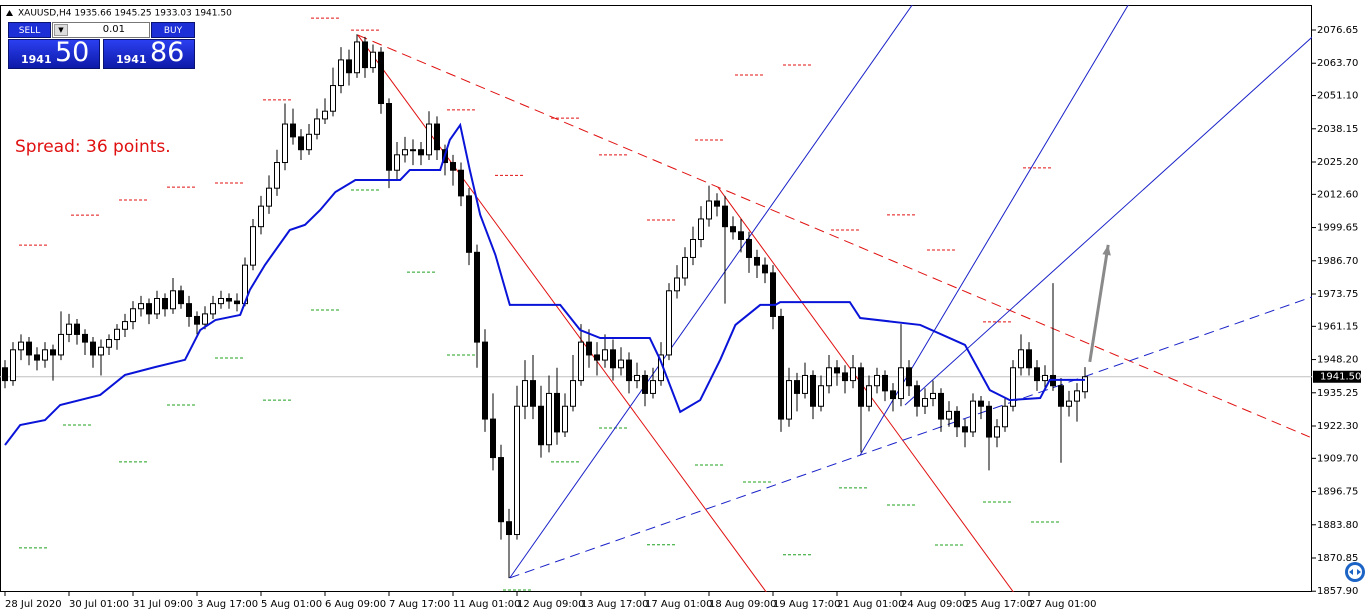 The image size is (1365, 615). I want to click on arrow-shaft, so click(1099, 303).